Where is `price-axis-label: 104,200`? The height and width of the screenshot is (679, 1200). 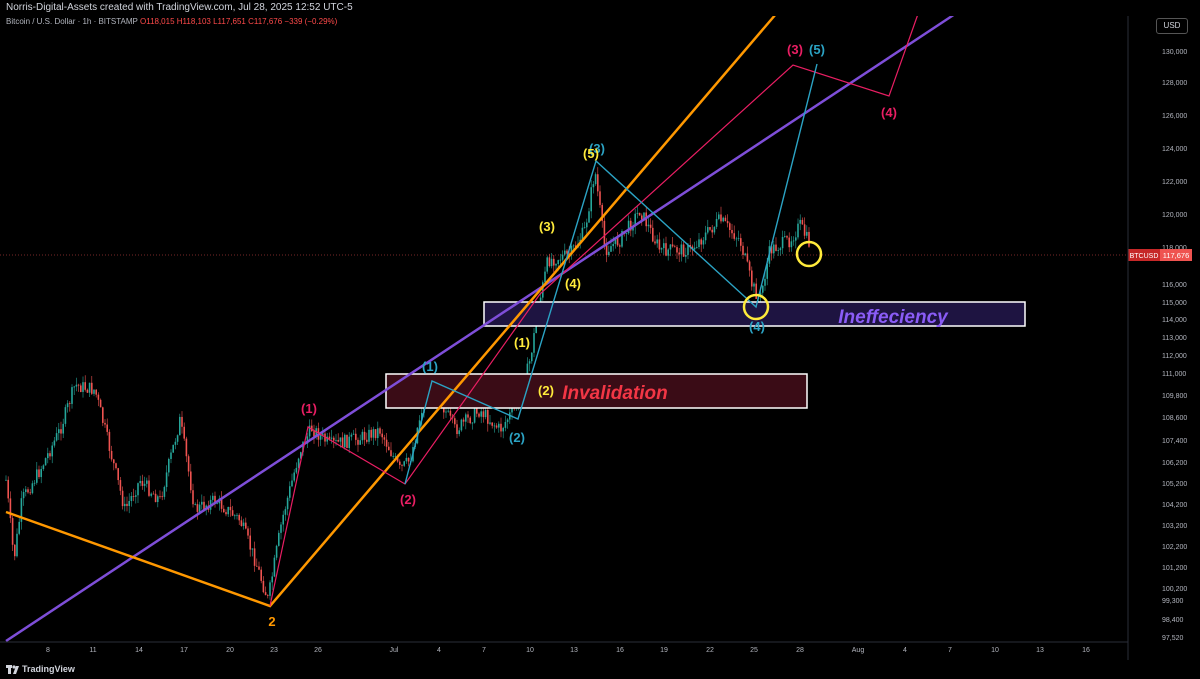
price-axis-label: 104,200 is located at coordinates (1174, 505).